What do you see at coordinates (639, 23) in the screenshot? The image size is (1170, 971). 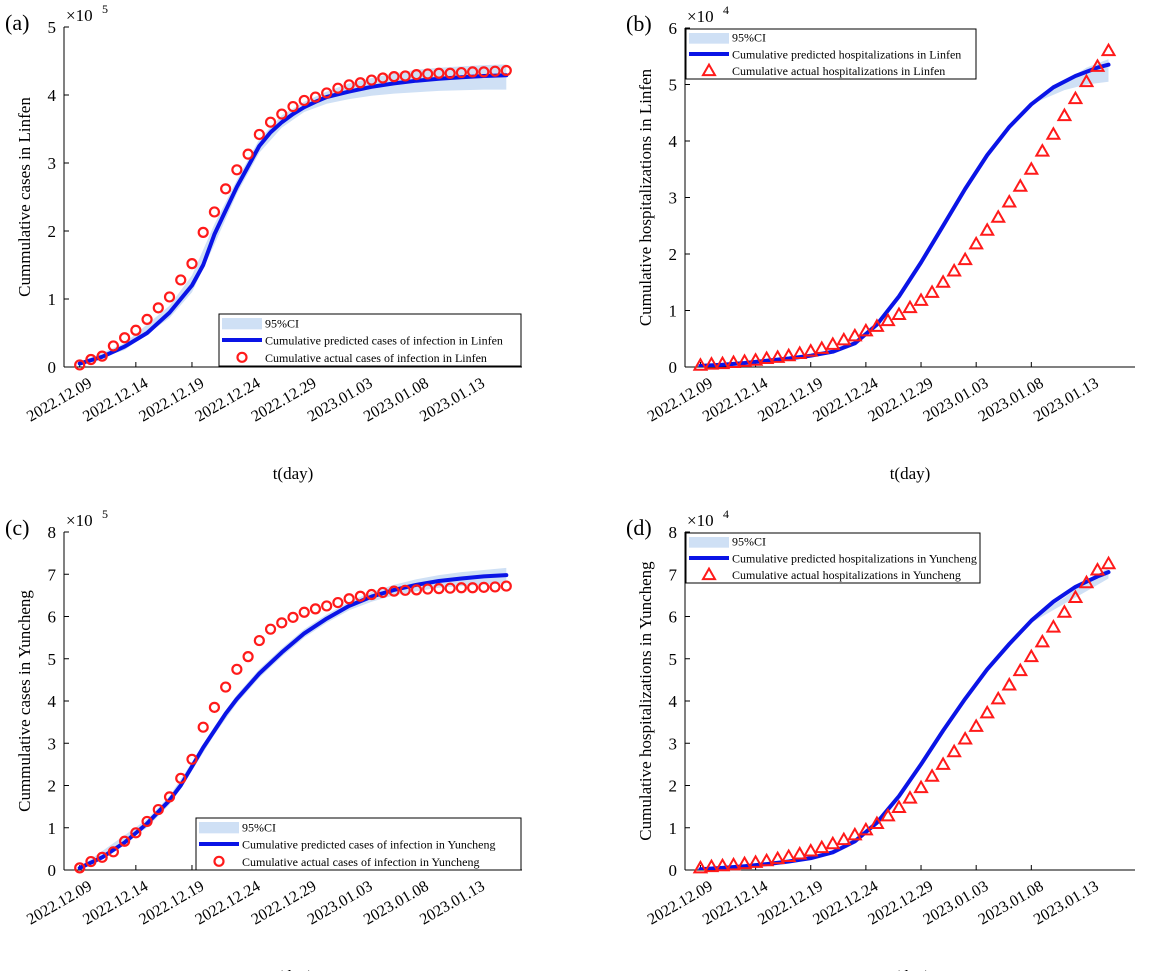 I see `panel-label: (b)` at bounding box center [639, 23].